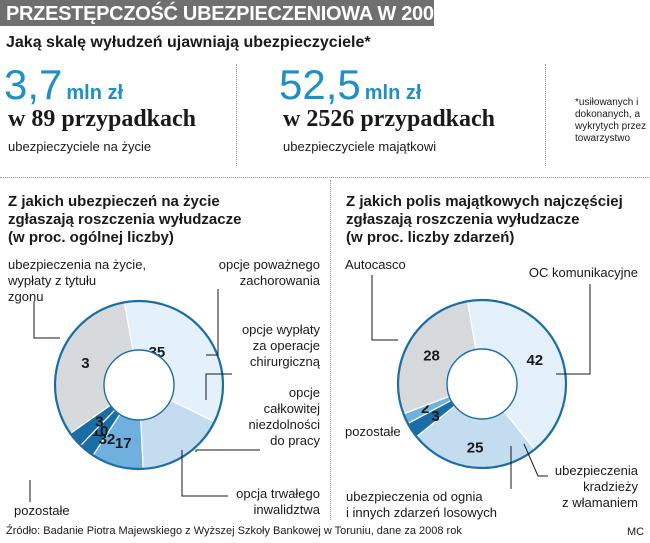 The height and width of the screenshot is (543, 650). I want to click on label-oc: OC komunikacyjne, so click(583, 272).